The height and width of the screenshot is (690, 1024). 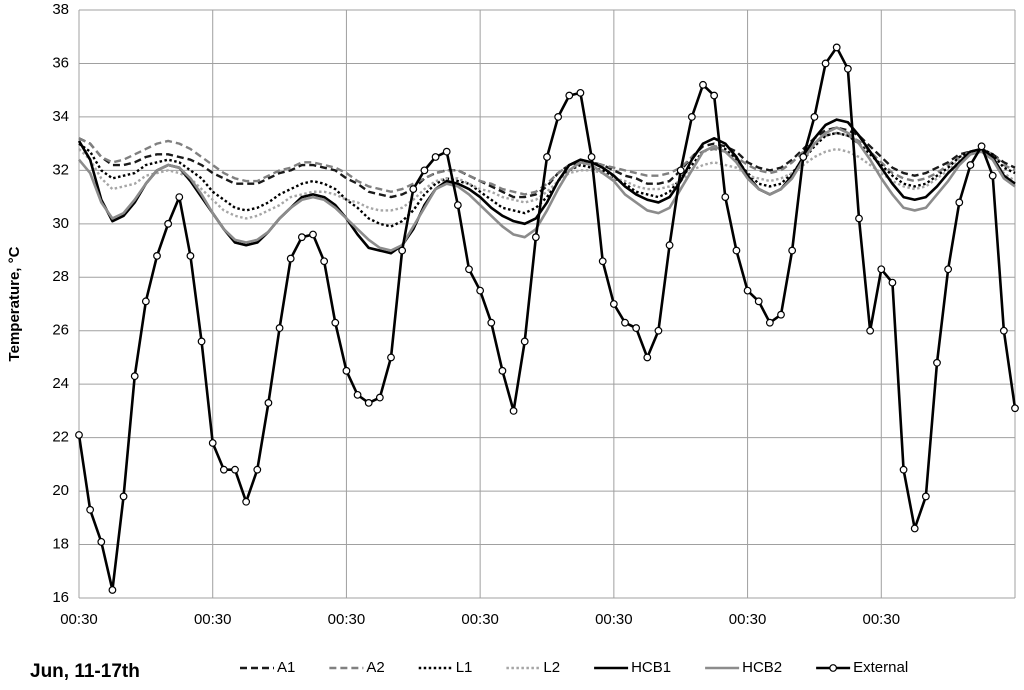 I want to click on y-tick-label: 18, so click(x=60, y=544).